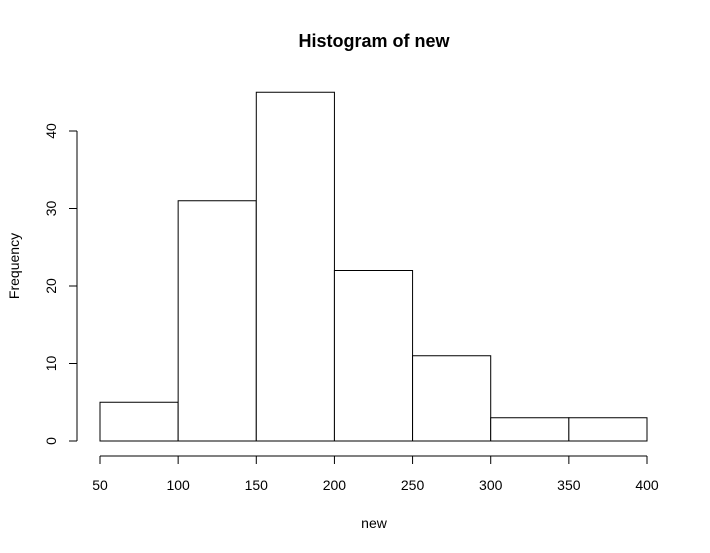 This screenshot has height=553, width=710. What do you see at coordinates (51, 209) in the screenshot?
I see `y-tick-label-3: 30` at bounding box center [51, 209].